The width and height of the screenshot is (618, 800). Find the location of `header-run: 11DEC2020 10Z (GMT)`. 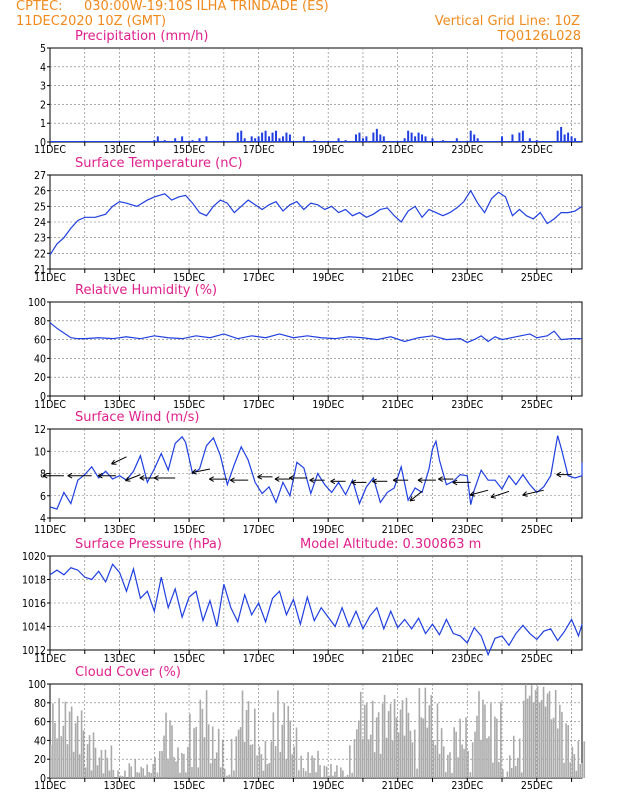

header-run: 11DEC2020 10Z (GMT) is located at coordinates (91, 21).